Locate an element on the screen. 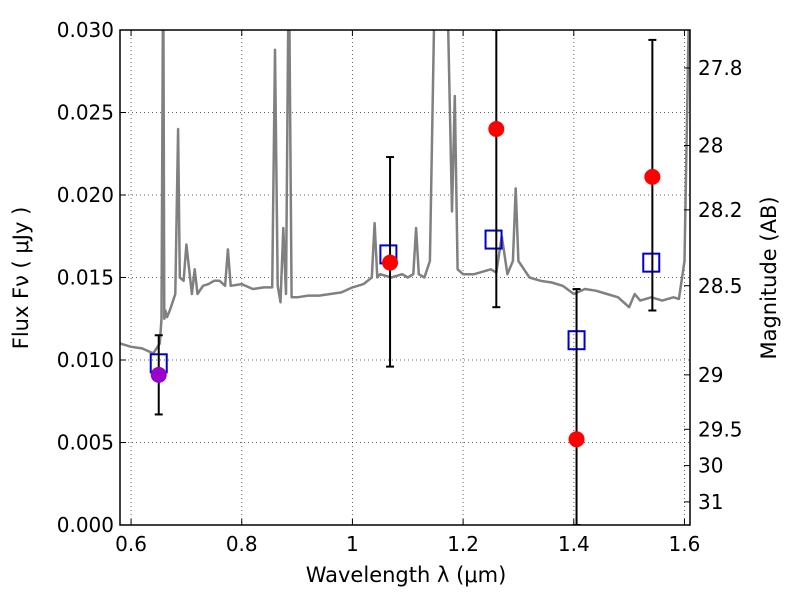 The height and width of the screenshot is (600, 800). y-tick-label: 0.000 is located at coordinates (85, 525).